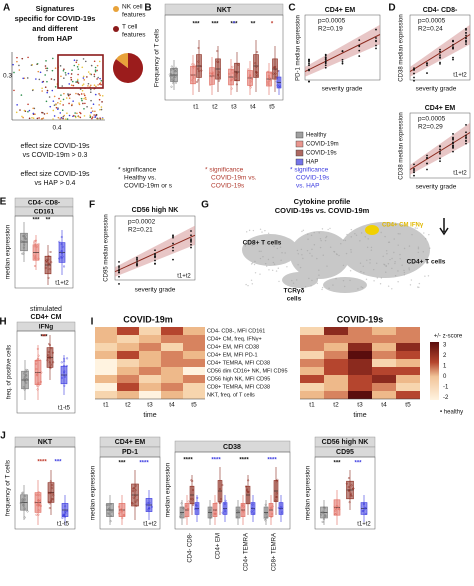 This screenshot has height=586, width=474. I want to click on significance-star: ****, so click(144, 464).